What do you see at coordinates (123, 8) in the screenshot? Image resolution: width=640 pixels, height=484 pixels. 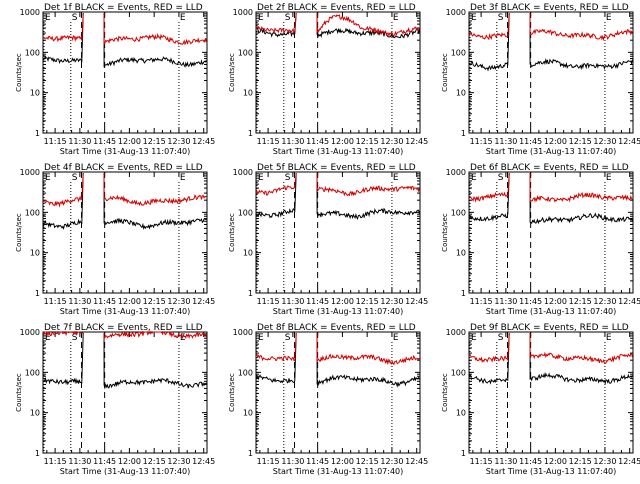 I see `plot-title: Det 1f BLACK = Events, RED = LLD` at bounding box center [123, 8].